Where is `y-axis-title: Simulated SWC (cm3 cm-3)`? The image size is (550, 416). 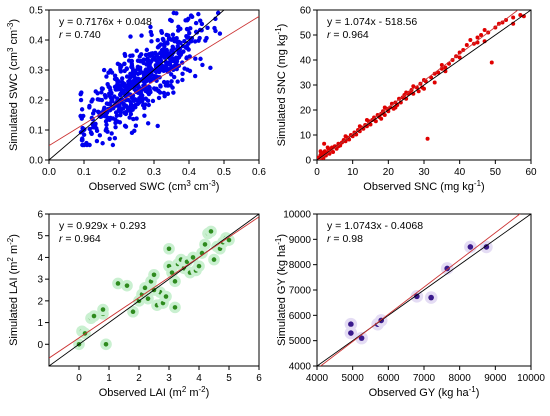 y-axis-title: Simulated SWC (cm3 cm-3) is located at coordinates (13, 85).